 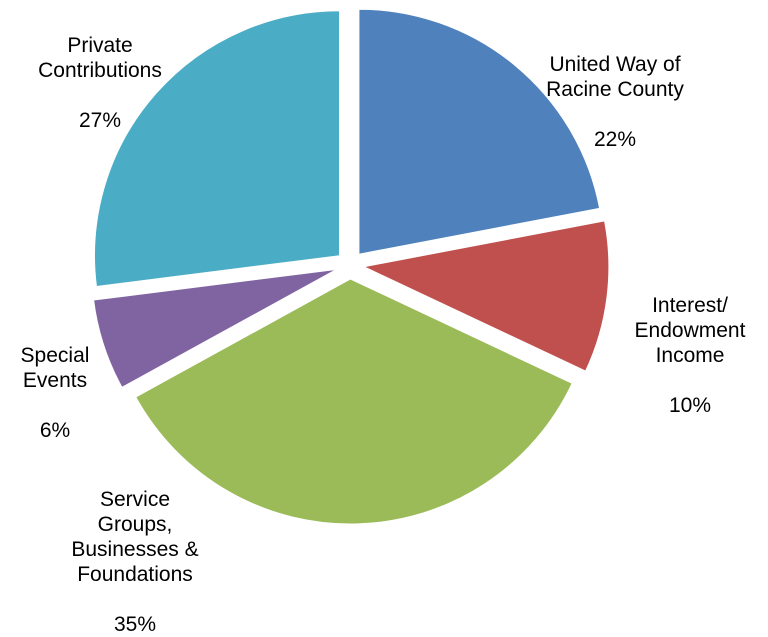 I want to click on slice-name: United Way of Racine County, so click(x=615, y=77).